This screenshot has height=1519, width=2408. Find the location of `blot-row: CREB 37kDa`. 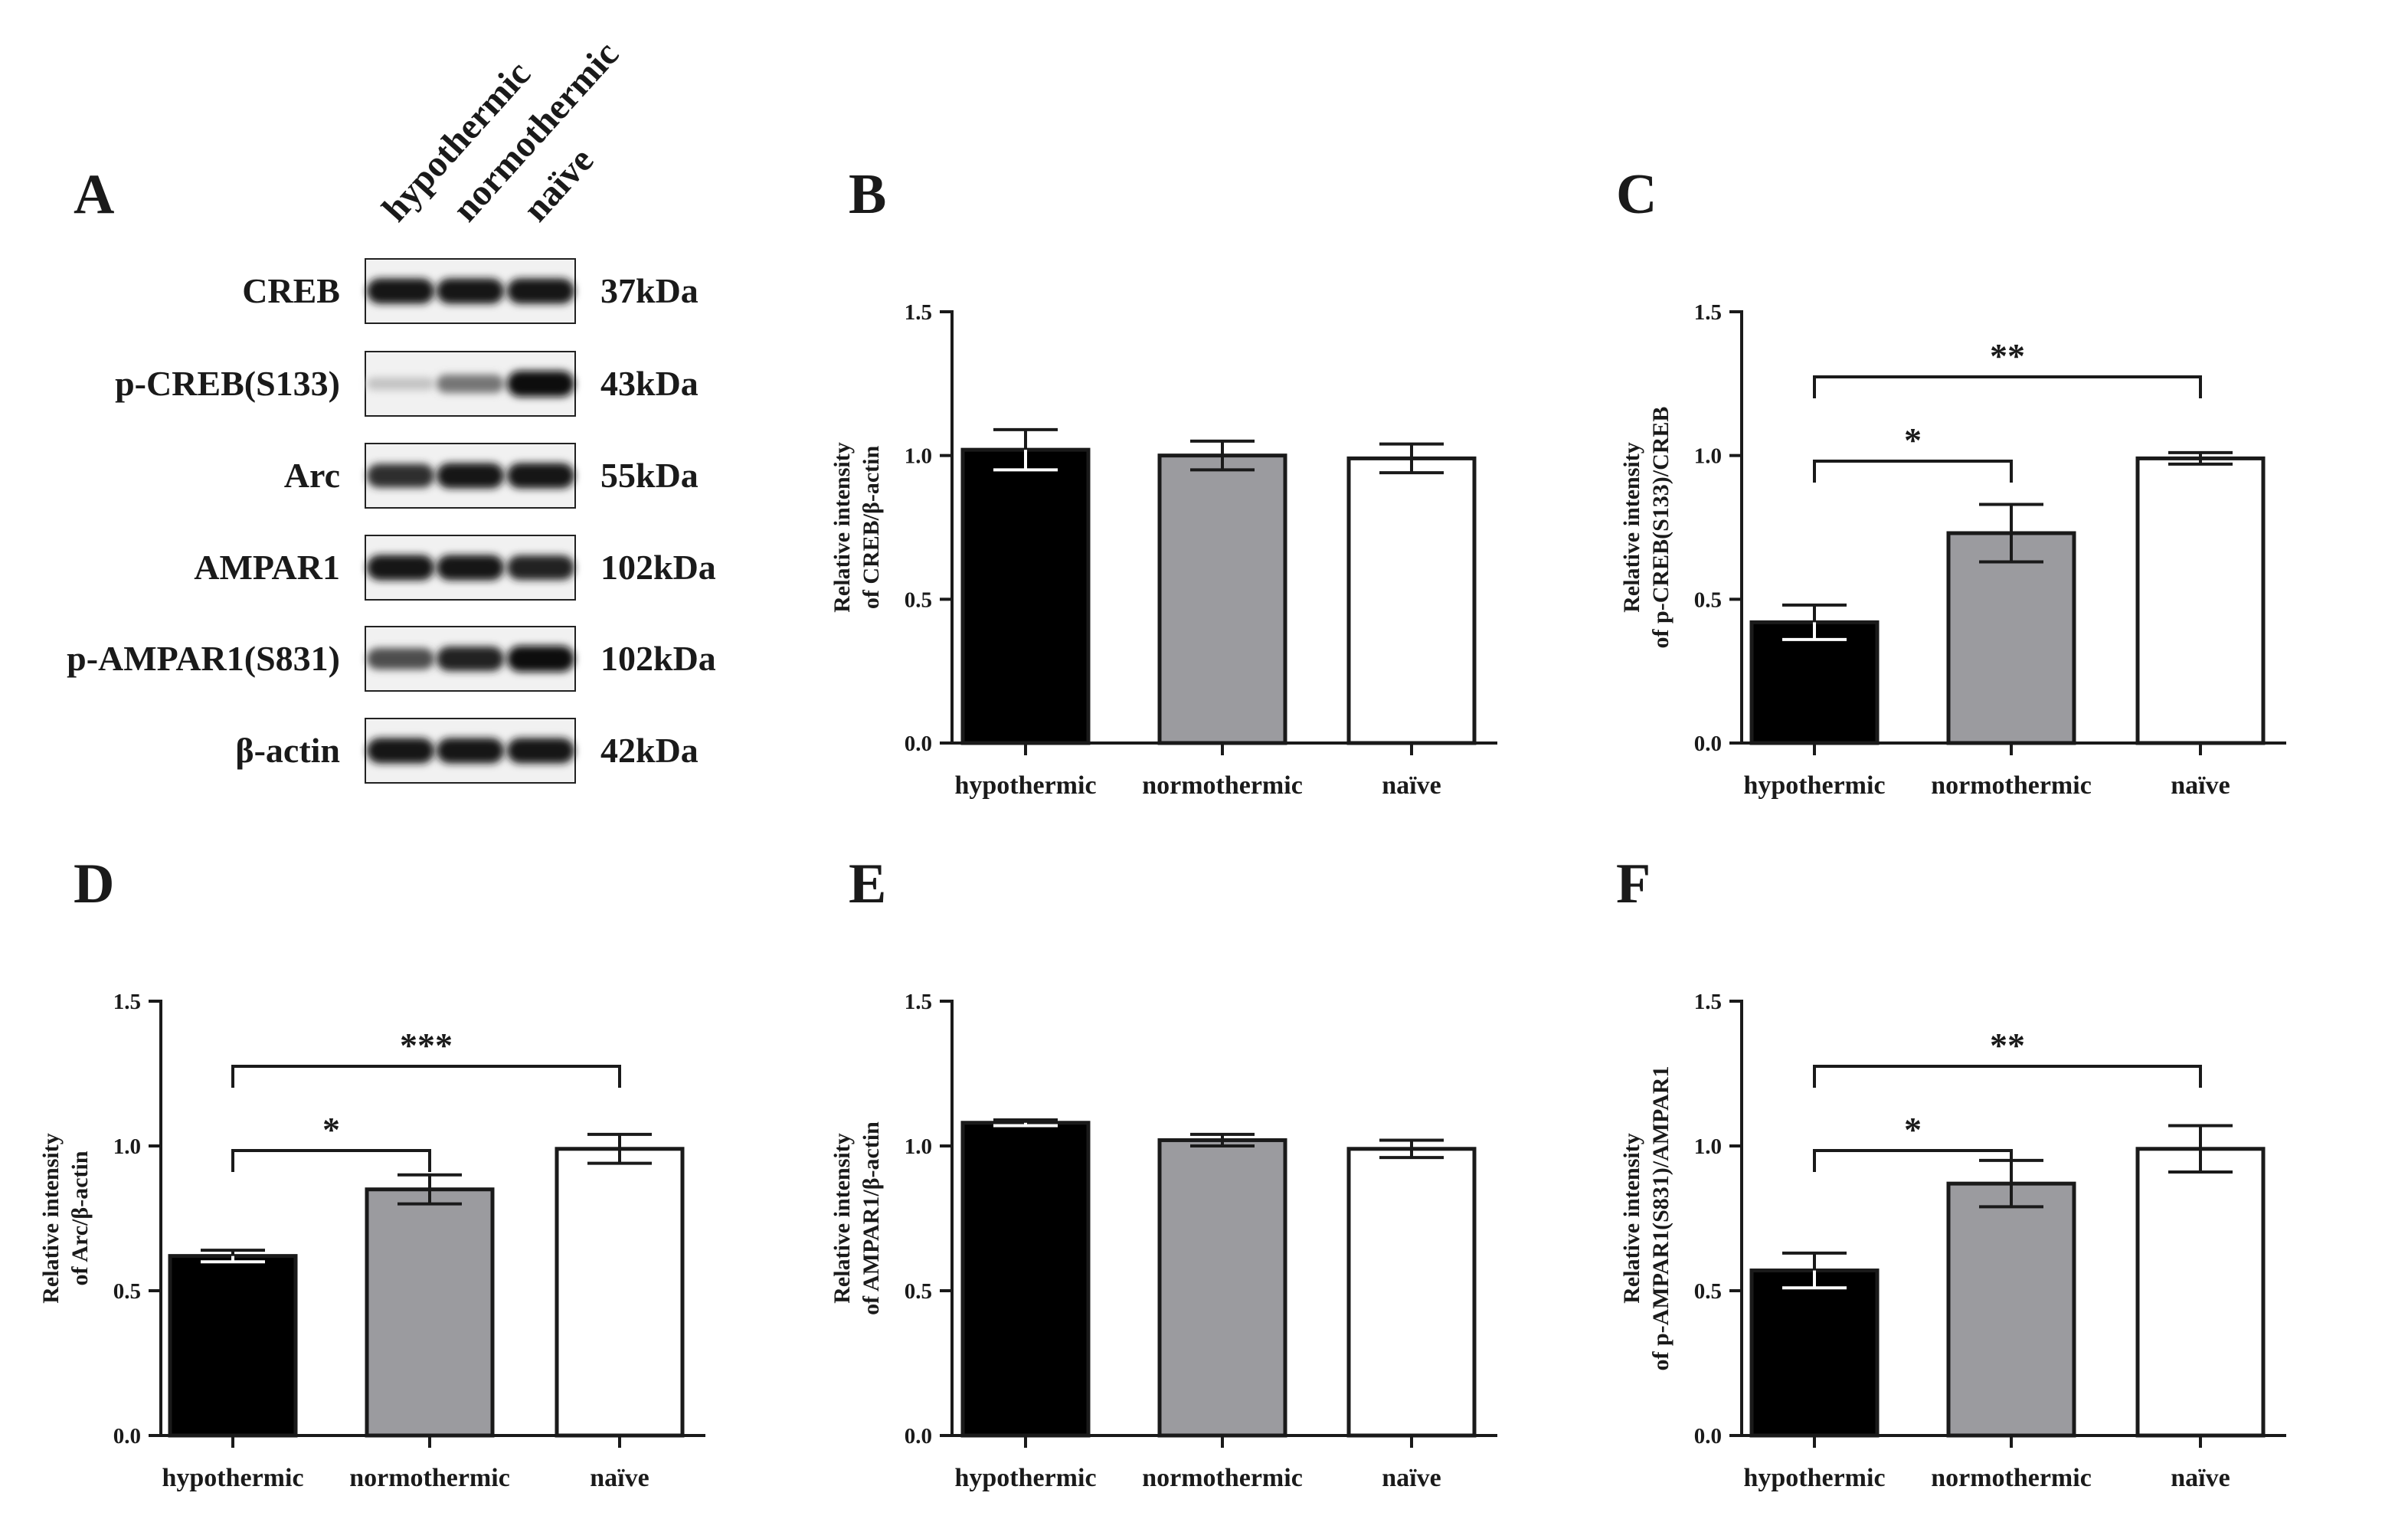

blot-row: CREB 37kDa is located at coordinates (471, 291).